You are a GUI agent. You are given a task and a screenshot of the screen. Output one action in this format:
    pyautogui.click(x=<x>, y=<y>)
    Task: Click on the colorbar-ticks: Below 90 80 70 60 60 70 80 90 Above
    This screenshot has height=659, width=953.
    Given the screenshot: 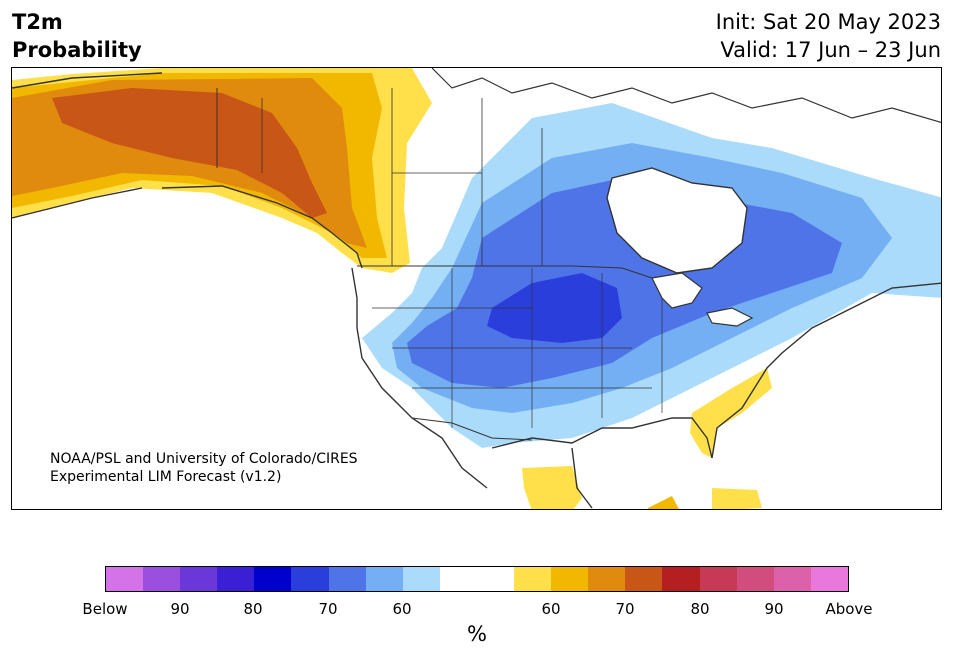 What is the action you would take?
    pyautogui.click(x=476, y=610)
    